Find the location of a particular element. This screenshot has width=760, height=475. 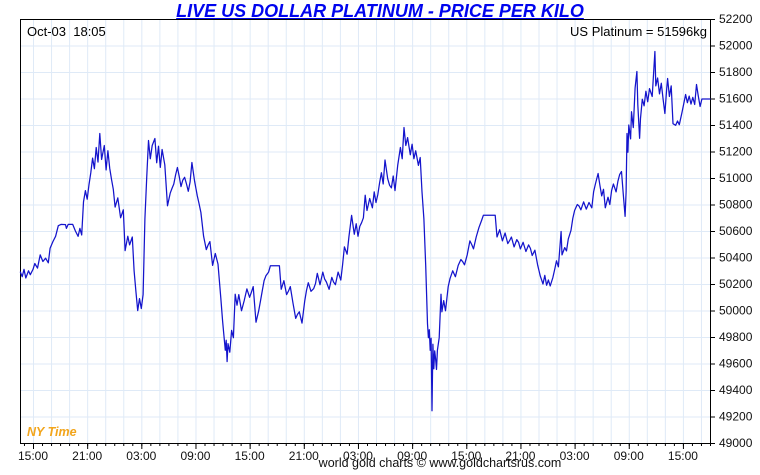

y-tick-label: 49400 is located at coordinates (736, 390).